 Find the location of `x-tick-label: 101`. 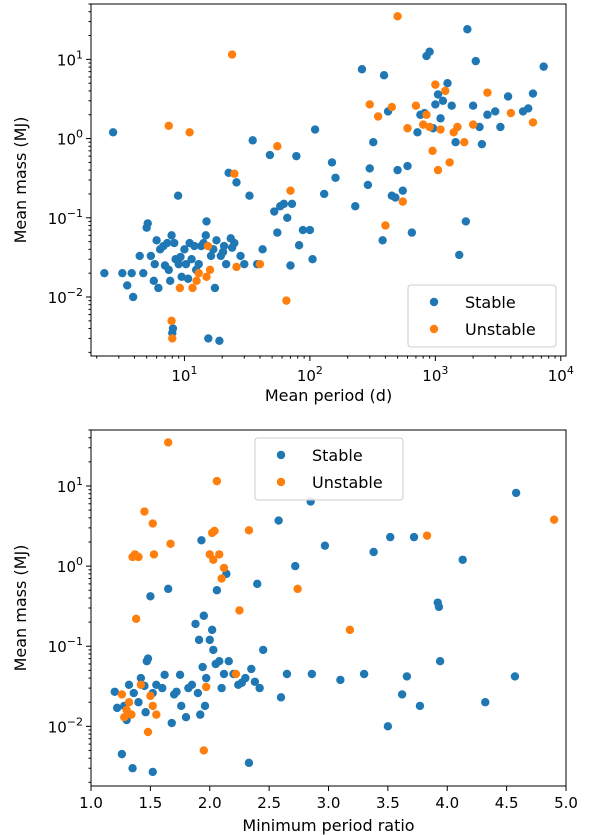

x-tick-label: 101 is located at coordinates (184, 374).